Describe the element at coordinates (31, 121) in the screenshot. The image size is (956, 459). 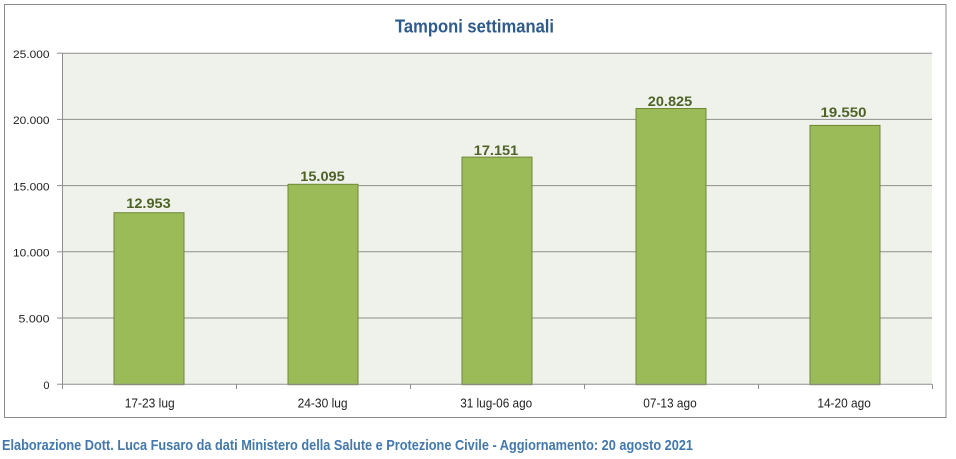
I see `svg-text: 20.000` at that location.